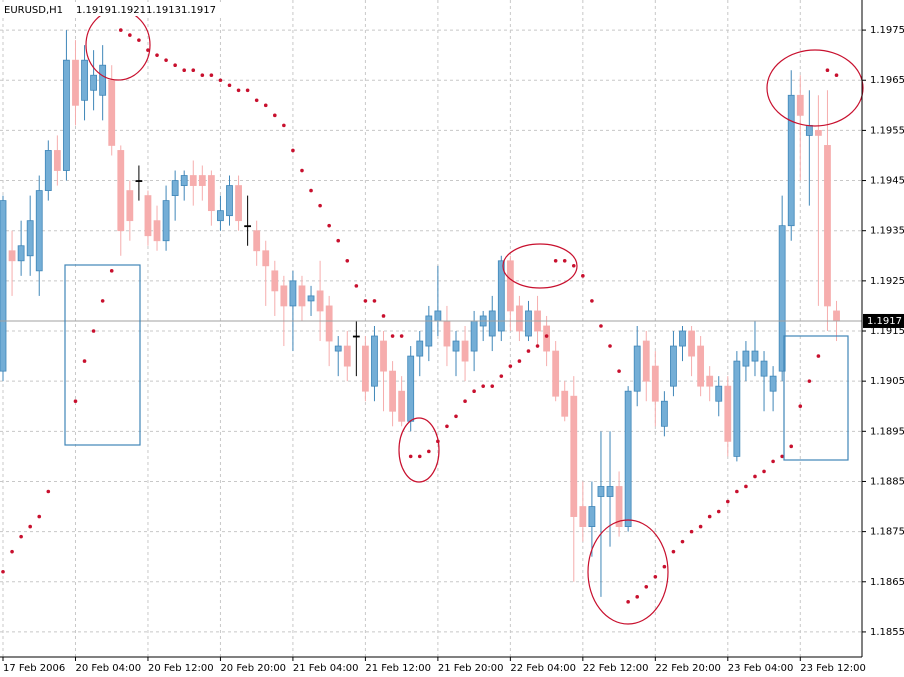  Describe the element at coordinates (198, 10) in the screenshot. I see `last-close: 1.1917` at that location.